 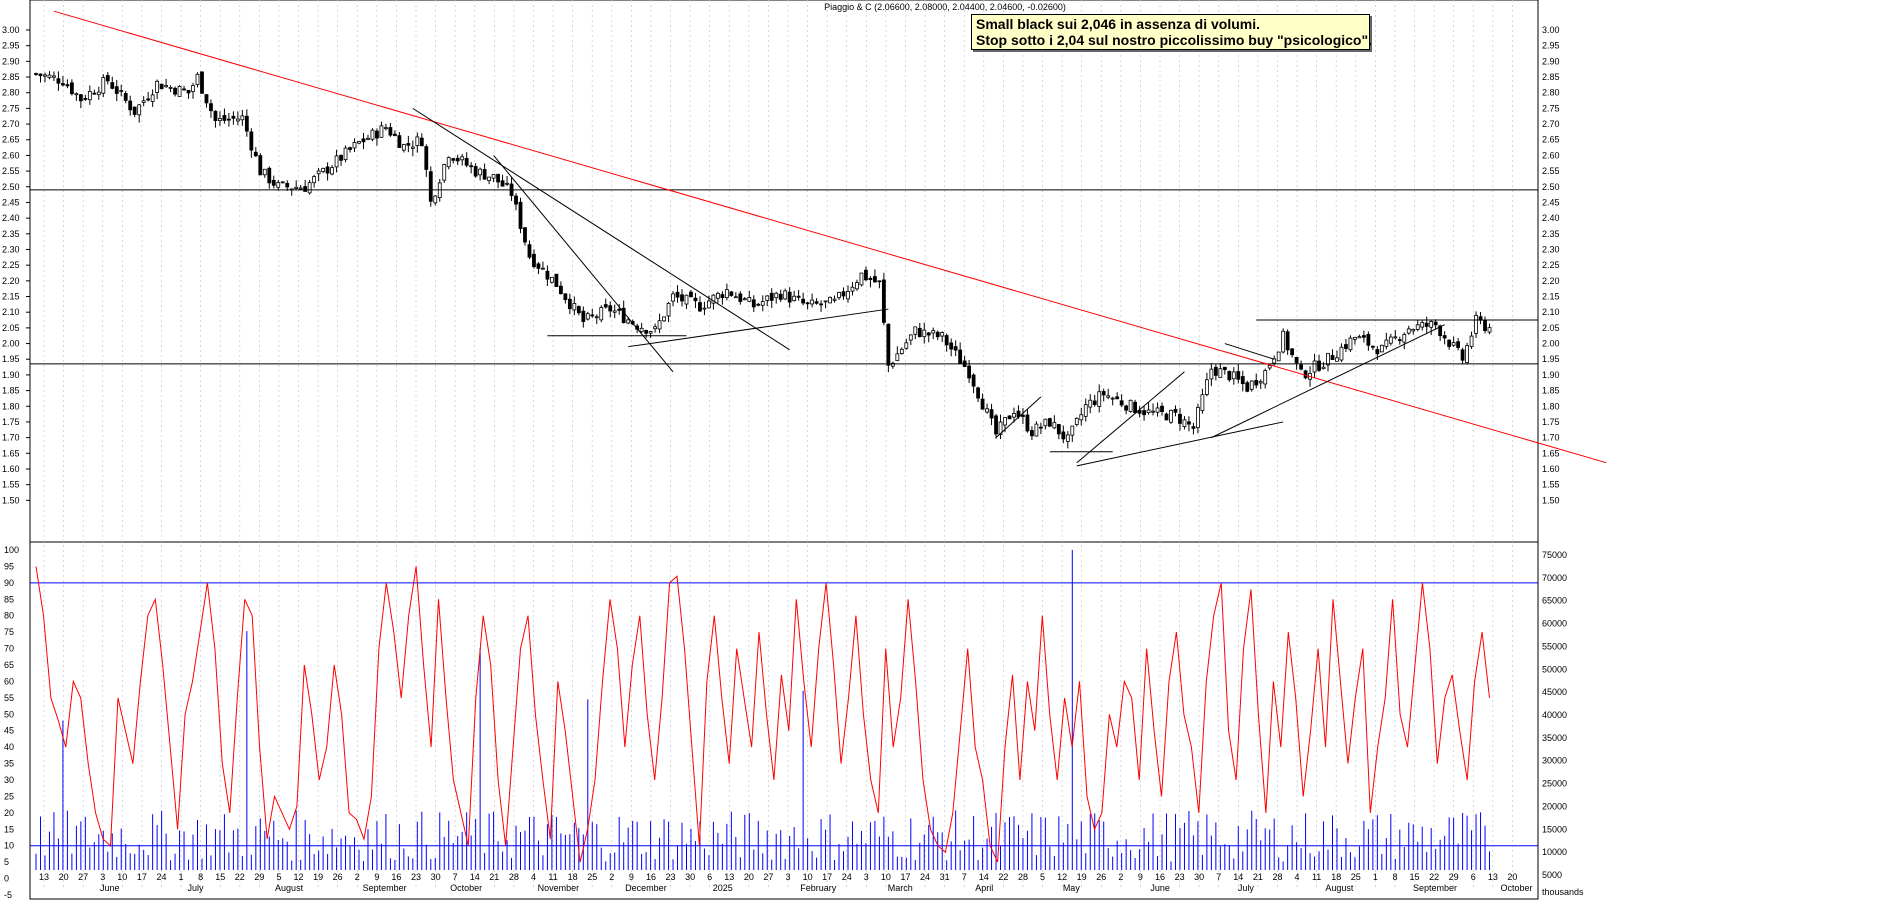 I want to click on x-tick-label: 16, so click(x=396, y=877).